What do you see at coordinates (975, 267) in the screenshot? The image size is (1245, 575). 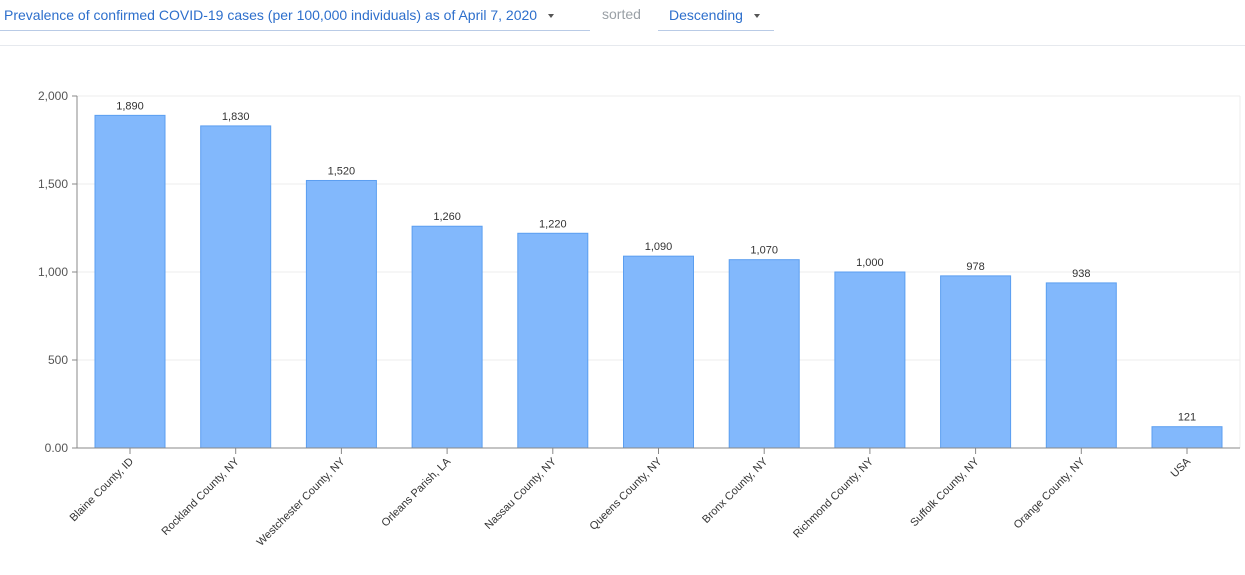 I see `bar-value-label: 978` at bounding box center [975, 267].